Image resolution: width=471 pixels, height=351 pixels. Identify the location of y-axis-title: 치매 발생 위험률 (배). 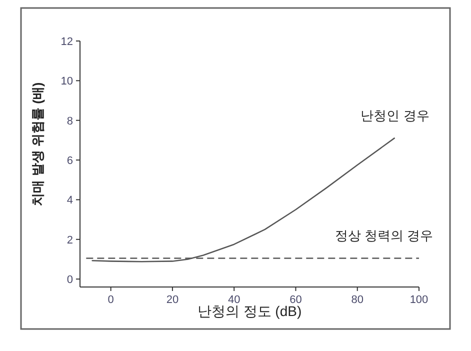
(37, 144).